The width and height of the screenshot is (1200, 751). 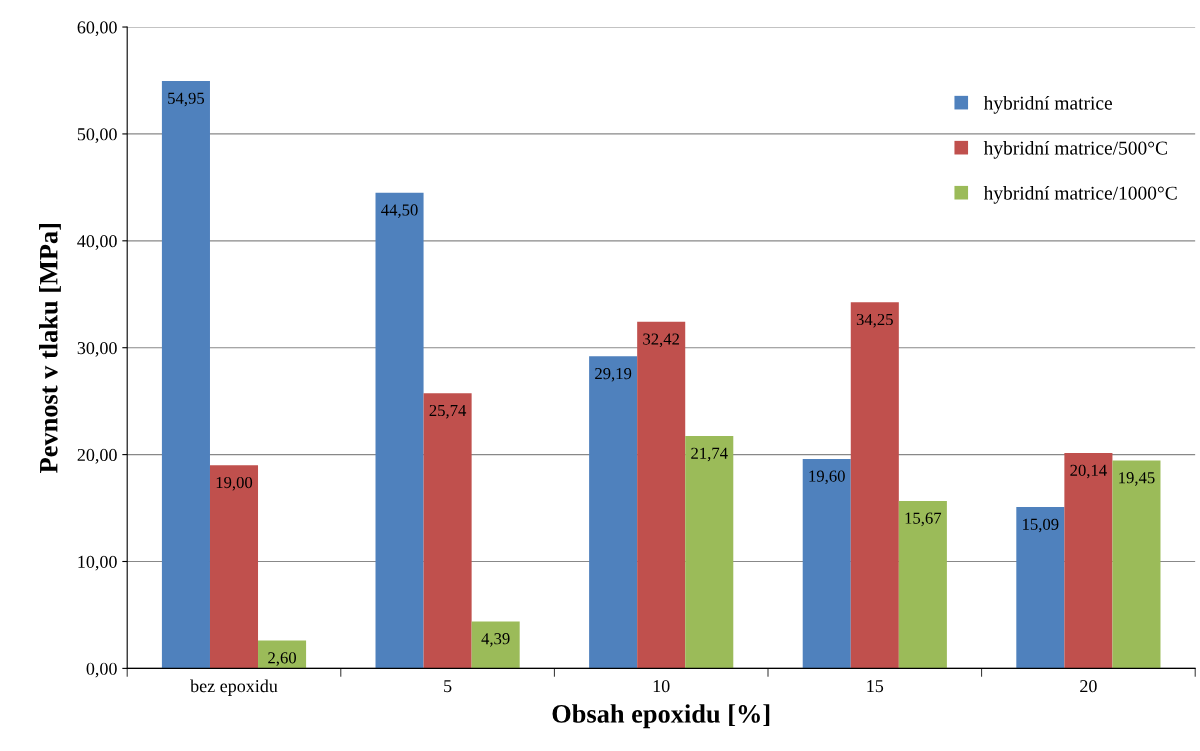 I want to click on data-label: 19,45, so click(x=1137, y=479).